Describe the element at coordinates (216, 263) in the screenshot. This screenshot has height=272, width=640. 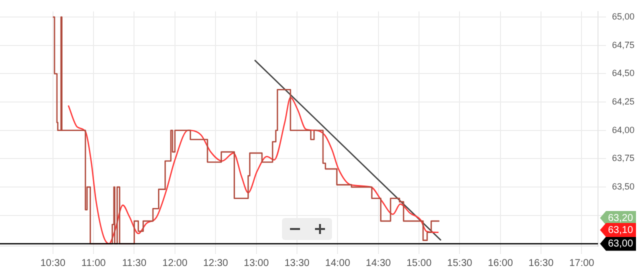
I see `x-tick-label: 12:30` at that location.